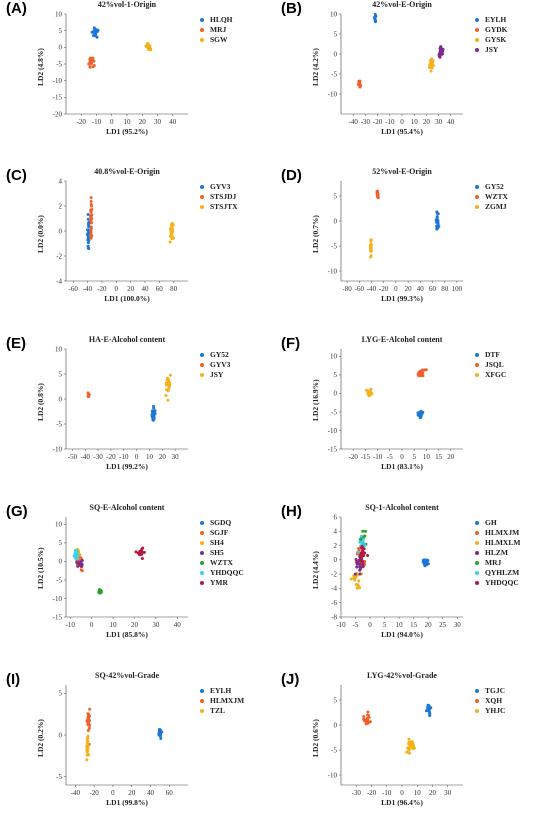 This screenshot has height=831, width=550. What do you see at coordinates (216, 40) in the screenshot?
I see `legend-item: SGW` at bounding box center [216, 40].